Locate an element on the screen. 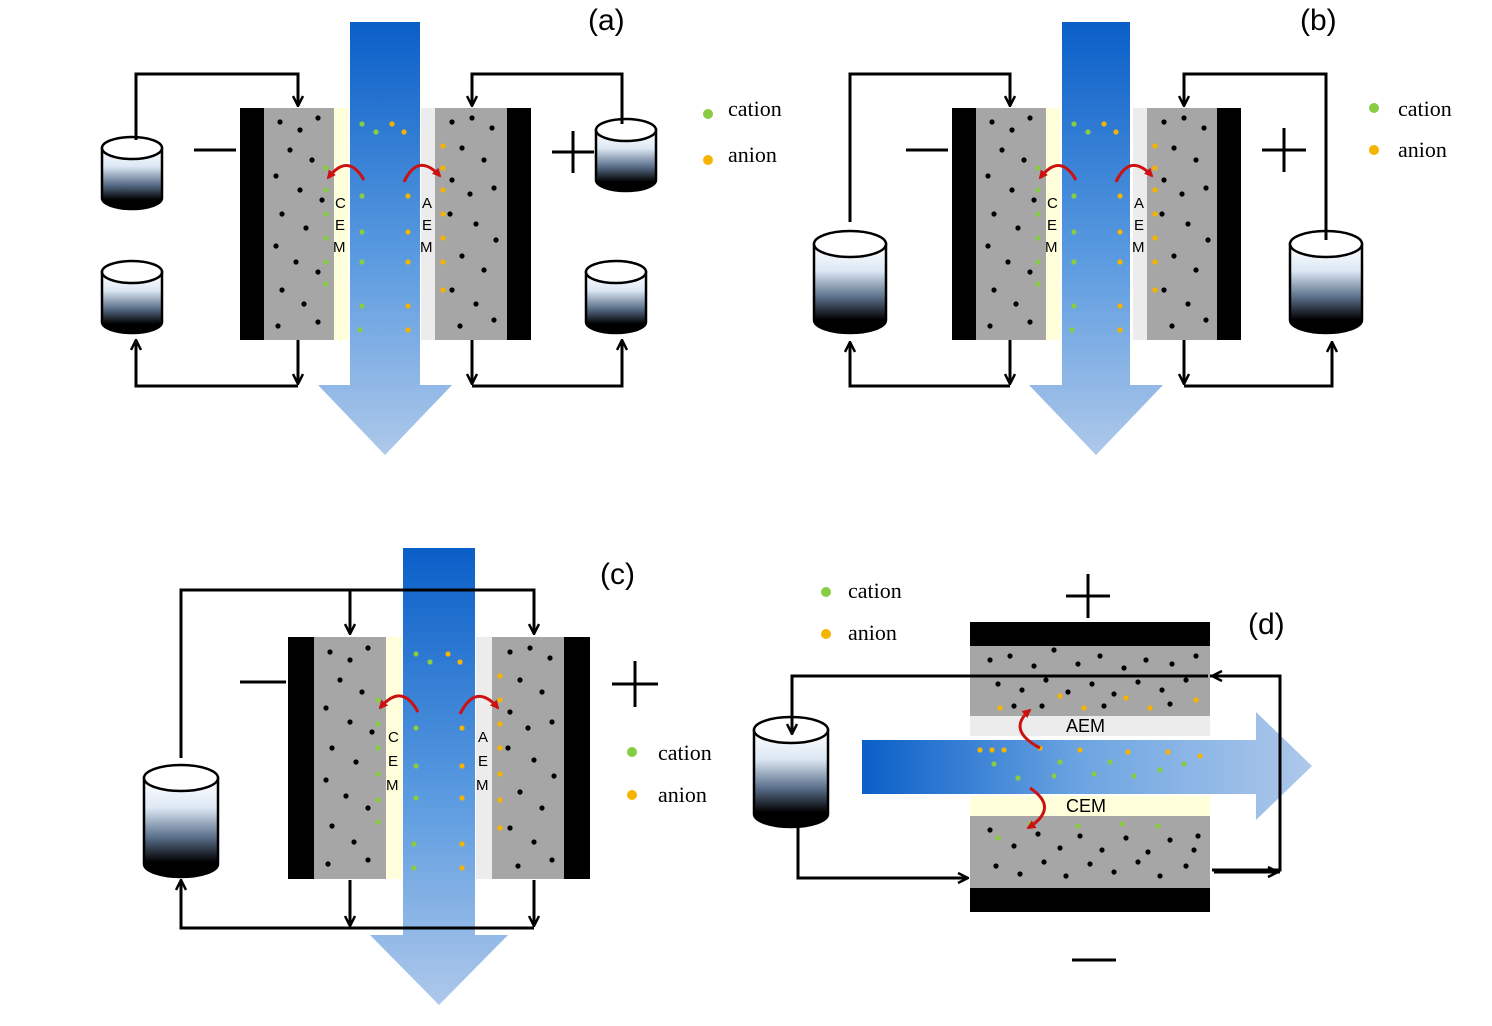 The height and width of the screenshot is (1026, 1492). plus-sign-a is located at coordinates (573, 152).